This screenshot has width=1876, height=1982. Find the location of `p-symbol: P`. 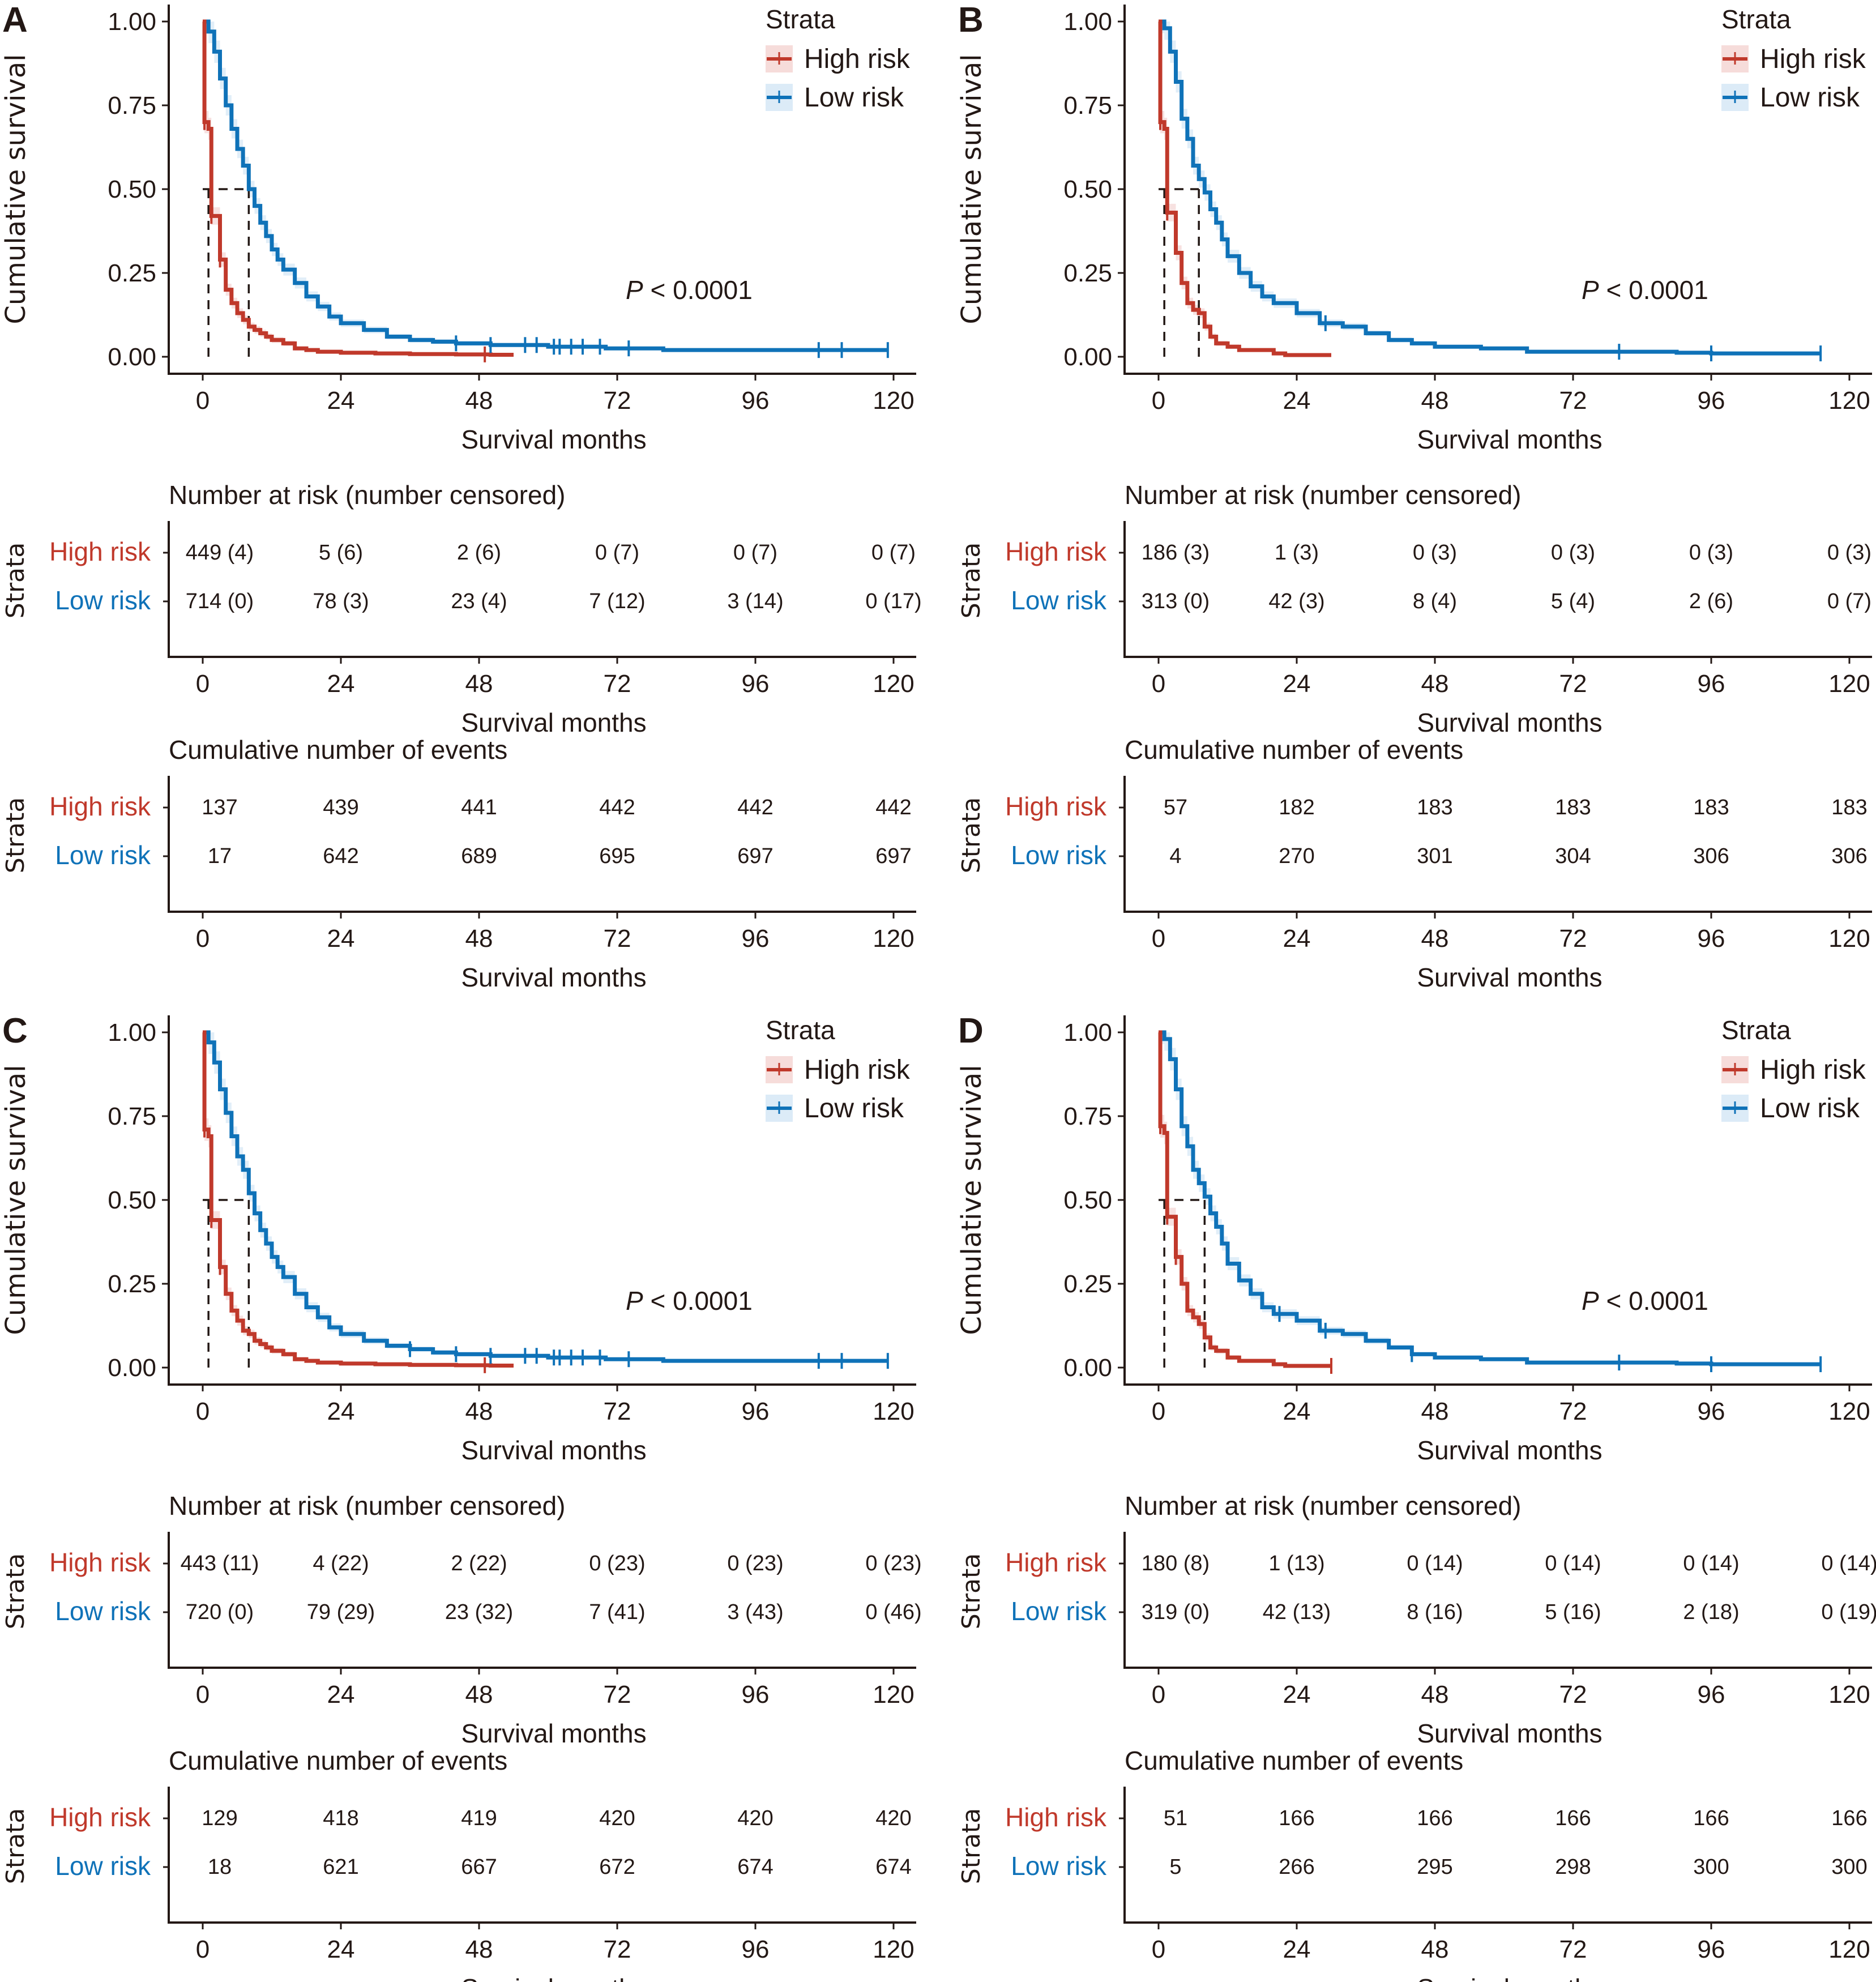

p-symbol: P is located at coordinates (1590, 1300).